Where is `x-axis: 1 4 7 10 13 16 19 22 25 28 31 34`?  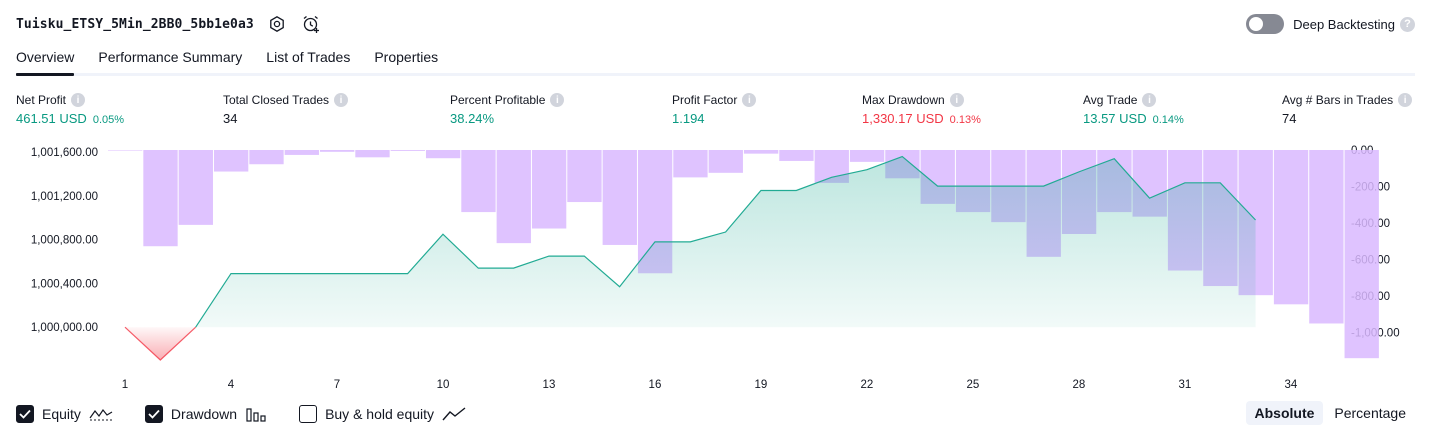 x-axis: 1 4 7 10 13 16 19 22 25 28 31 34 is located at coordinates (710, 385).